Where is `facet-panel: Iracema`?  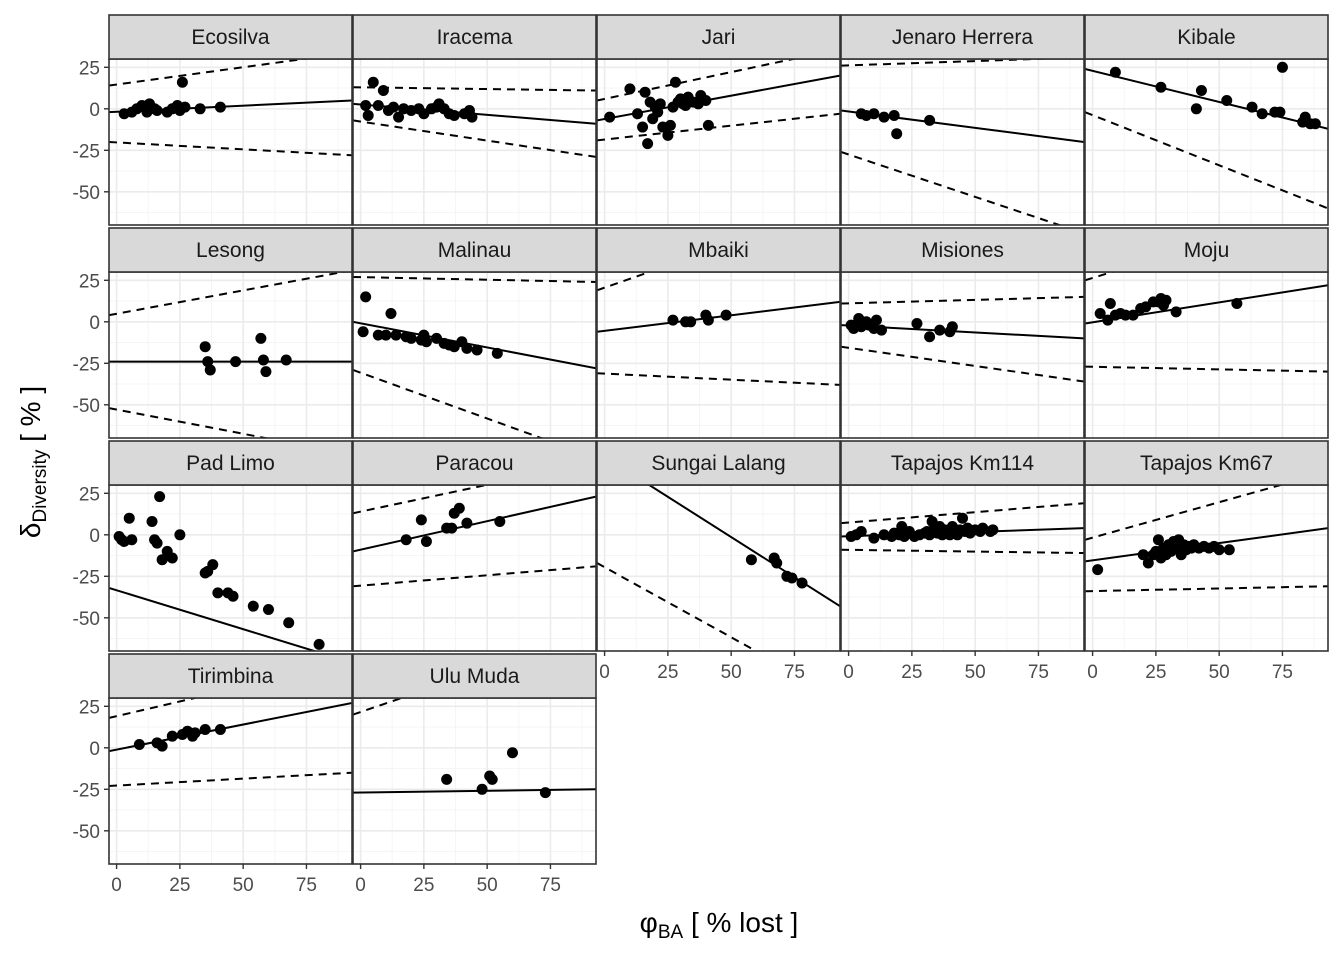
facet-panel: Iracema is located at coordinates (474, 120).